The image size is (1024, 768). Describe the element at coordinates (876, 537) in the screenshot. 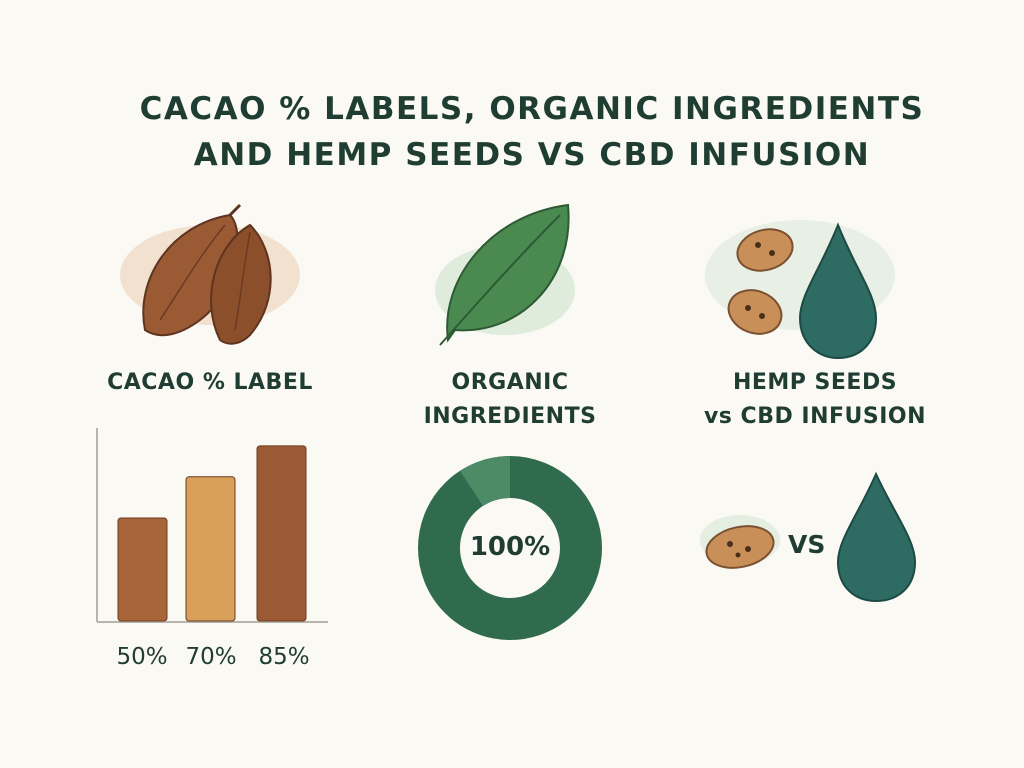

I see `cbd-drop-icon` at that location.